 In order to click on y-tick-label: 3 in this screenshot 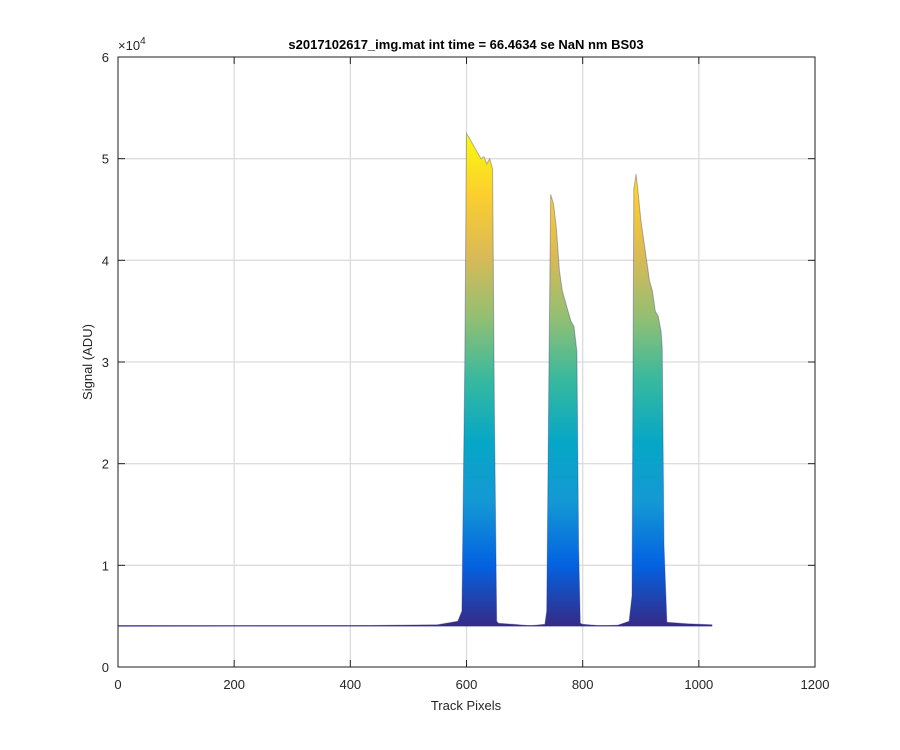, I will do `click(105, 362)`.